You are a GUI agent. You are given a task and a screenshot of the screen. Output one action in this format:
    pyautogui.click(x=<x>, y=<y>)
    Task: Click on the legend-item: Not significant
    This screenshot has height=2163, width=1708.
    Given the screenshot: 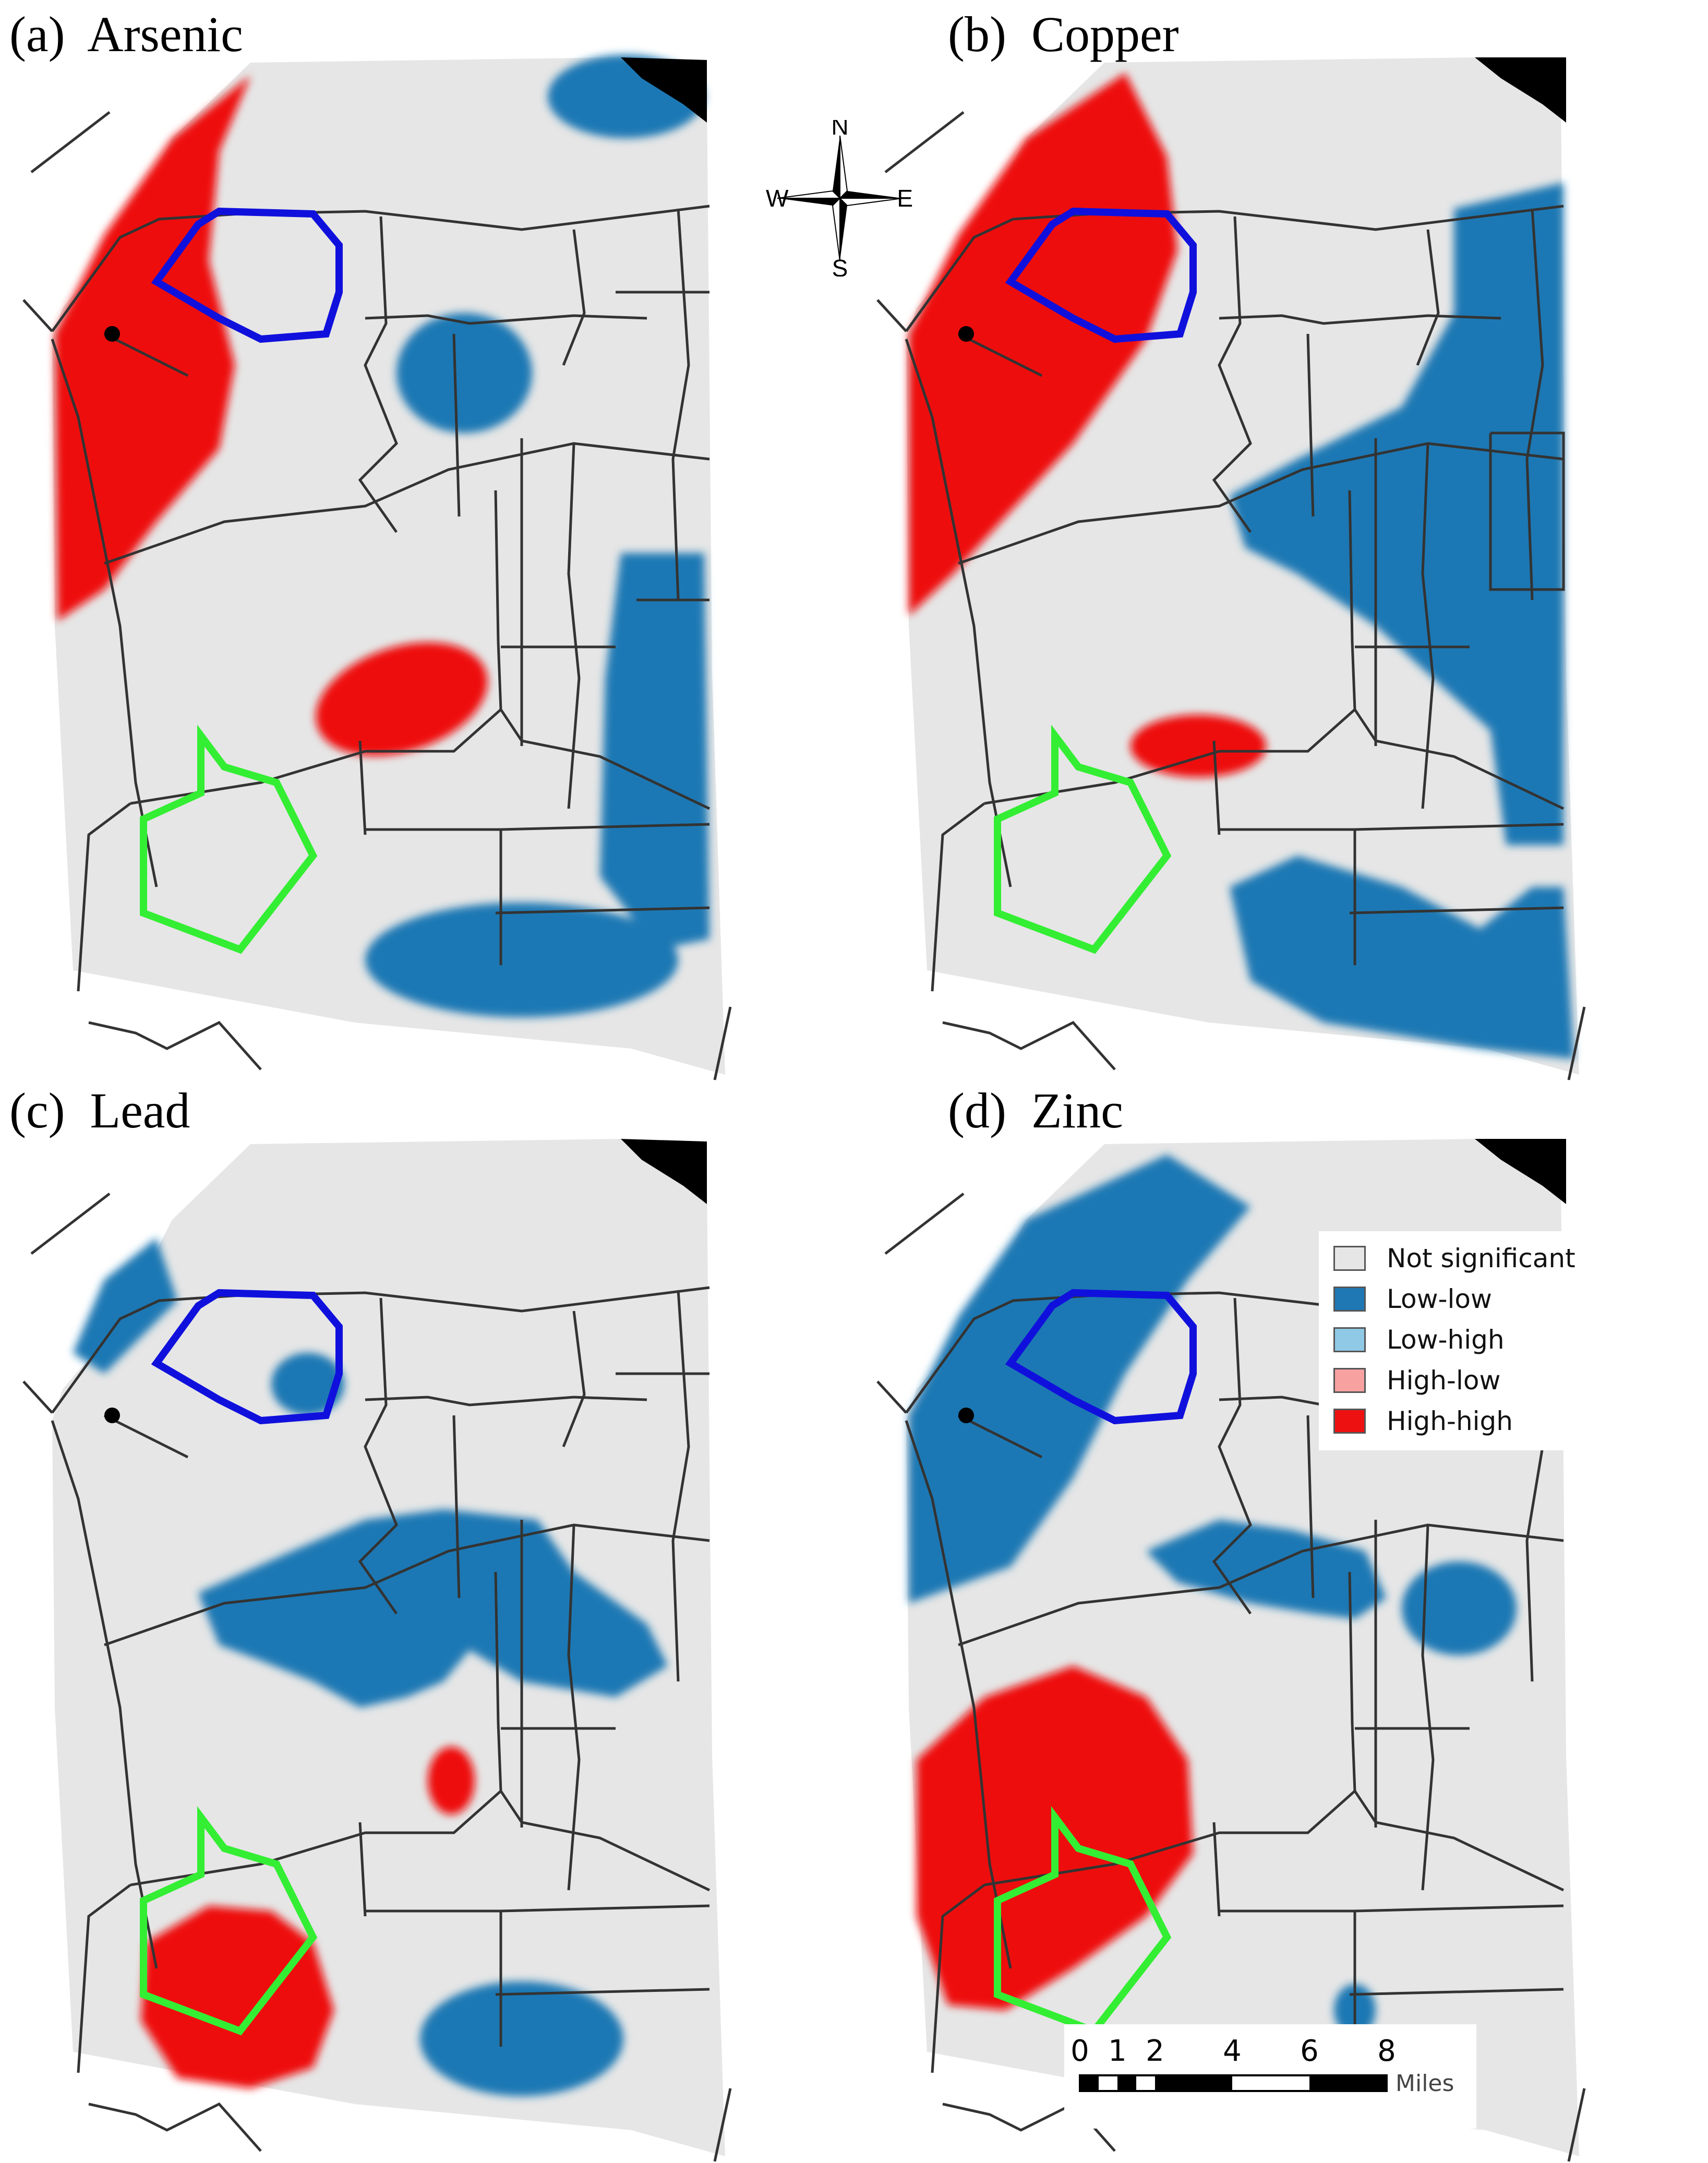 What is the action you would take?
    pyautogui.click(x=1454, y=1258)
    